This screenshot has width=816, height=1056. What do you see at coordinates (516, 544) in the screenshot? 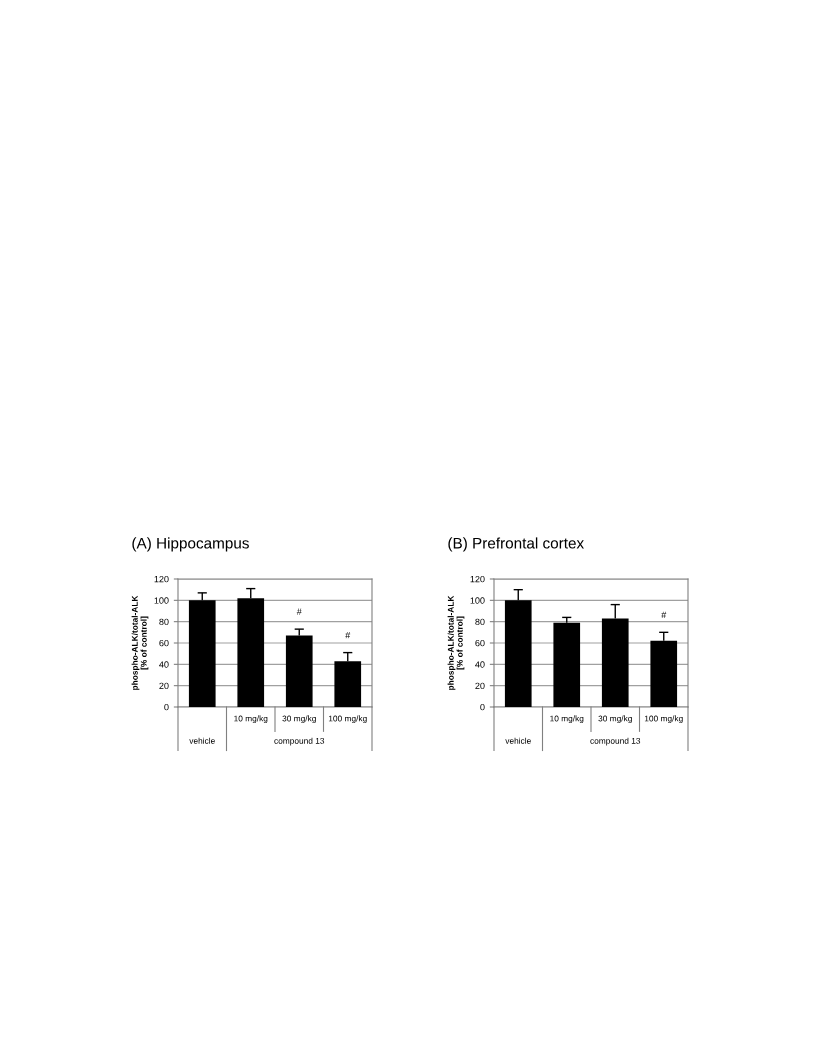
I see `chart-title: (B) Prefrontal cortex` at bounding box center [516, 544].